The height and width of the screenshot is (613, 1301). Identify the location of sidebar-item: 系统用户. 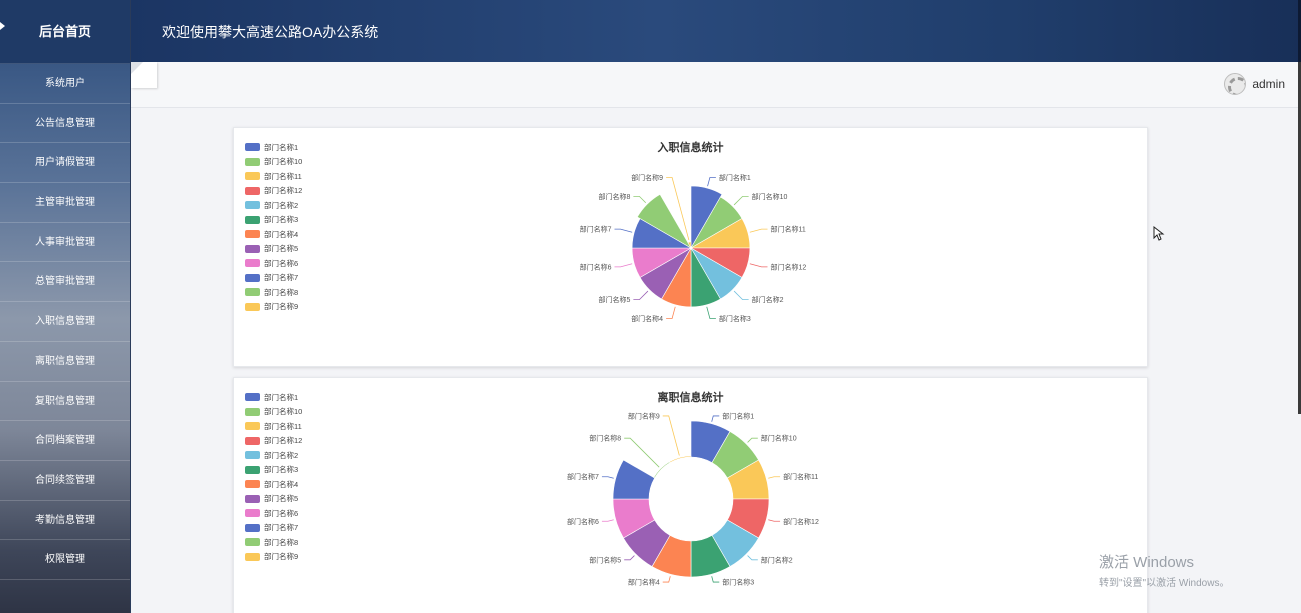
(65, 84).